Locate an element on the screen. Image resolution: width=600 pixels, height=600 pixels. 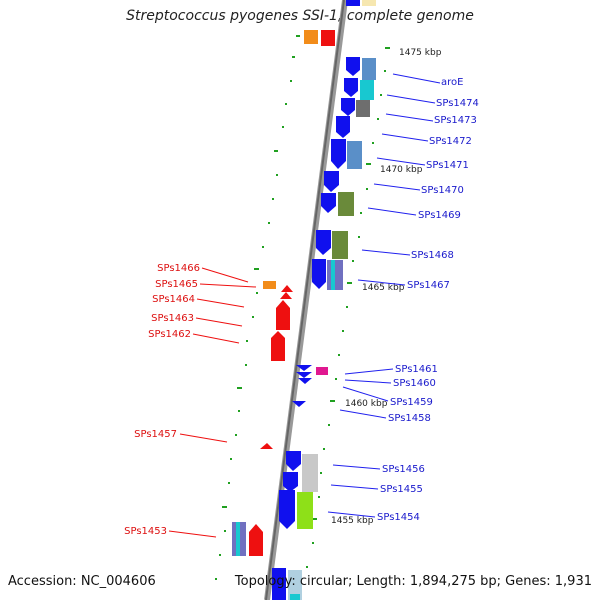
gene-label: SPs1465 is located at coordinates (176, 284).